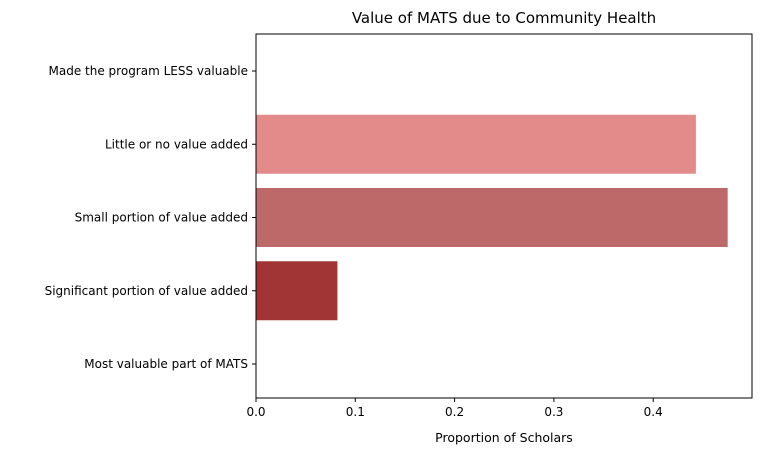 The height and width of the screenshot is (455, 761). I want to click on x-tick-label: 0.2, so click(454, 412).